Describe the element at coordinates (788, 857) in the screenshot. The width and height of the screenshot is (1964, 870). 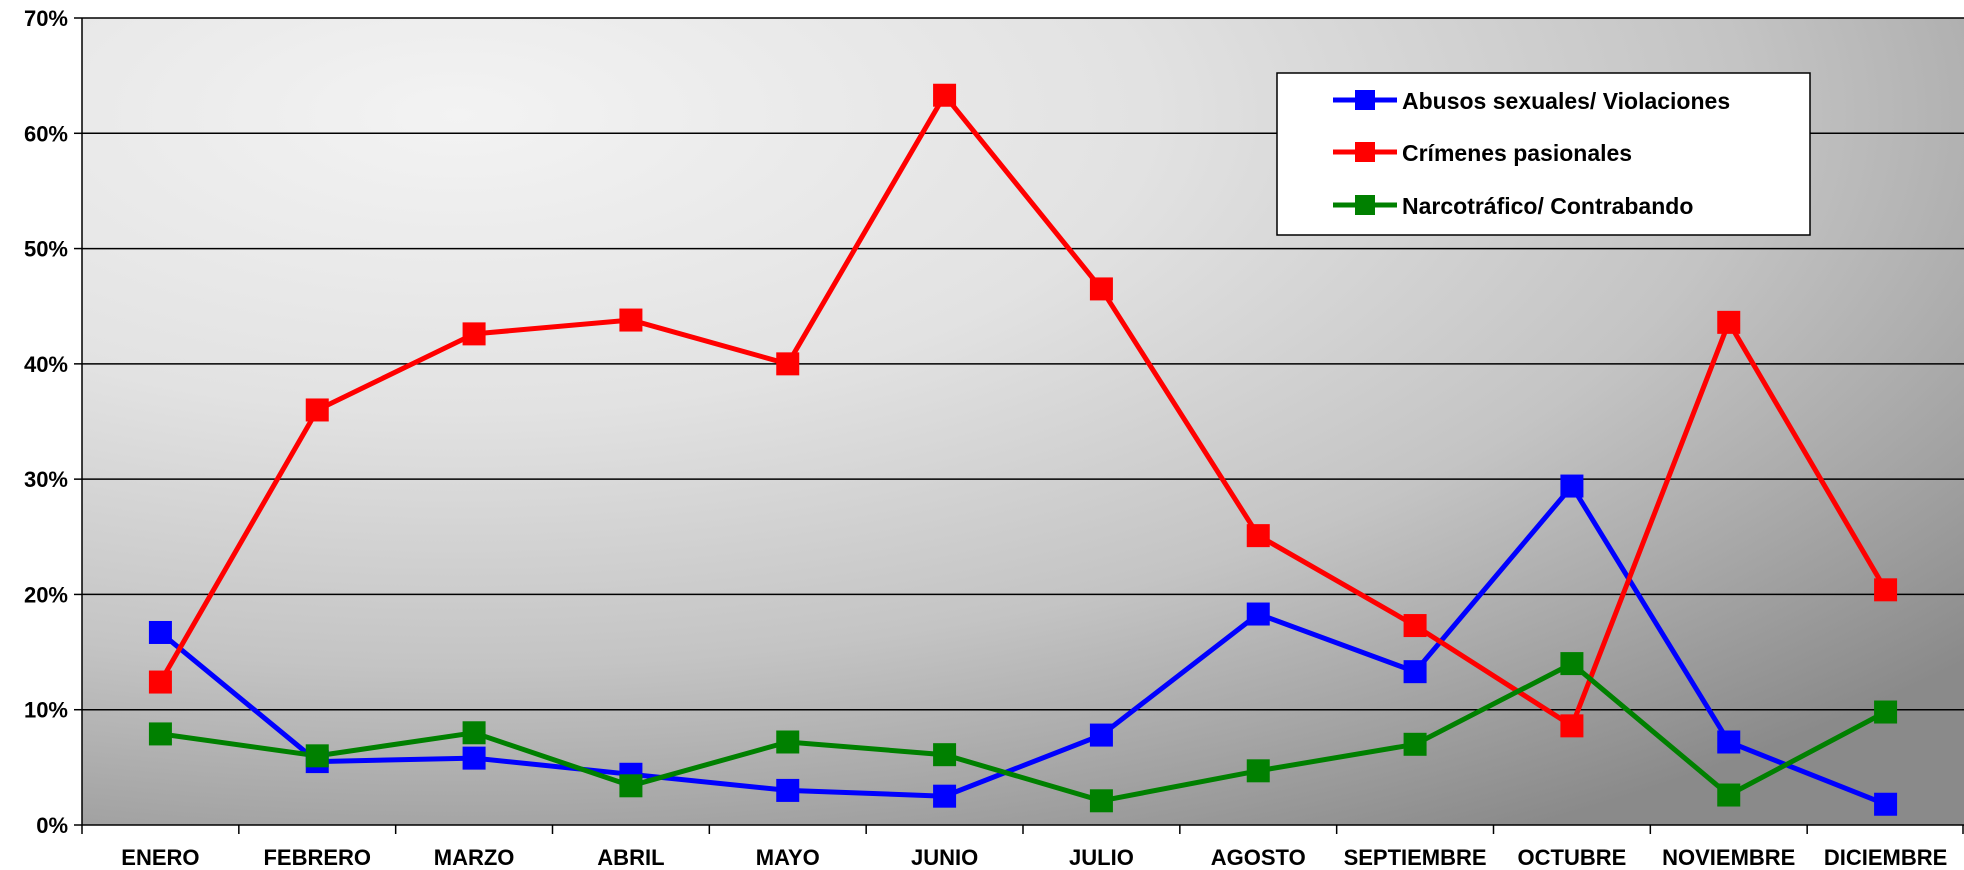
I see `x-tick-label: MAYO` at that location.